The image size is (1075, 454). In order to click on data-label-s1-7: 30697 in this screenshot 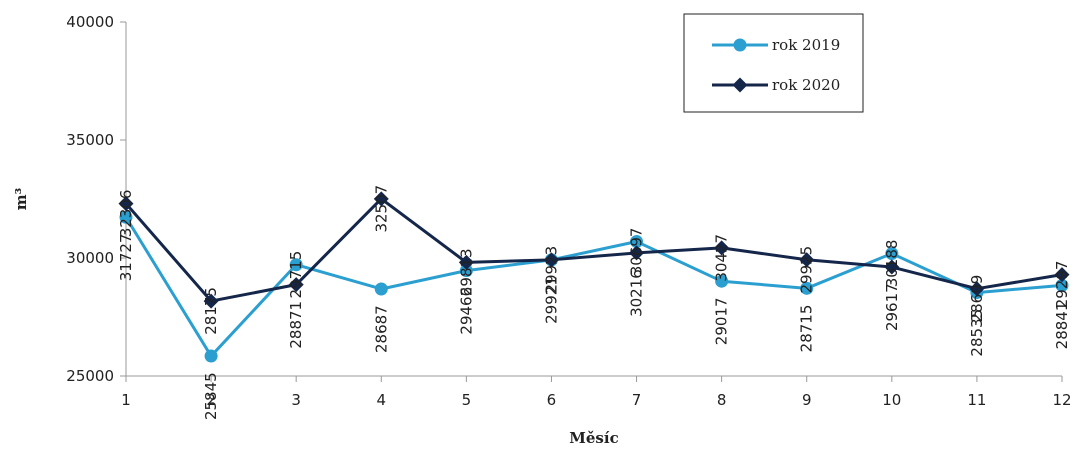, I will do `click(637, 252)`.